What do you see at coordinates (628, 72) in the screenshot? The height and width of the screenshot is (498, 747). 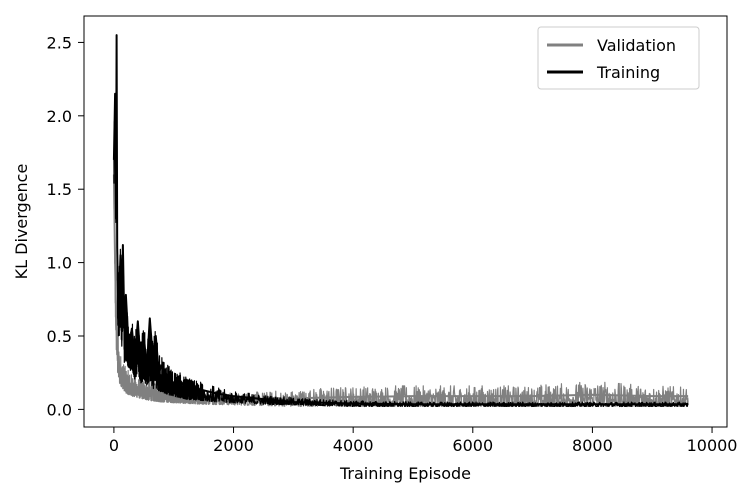 I see `legend-label-training: Training` at bounding box center [628, 72].